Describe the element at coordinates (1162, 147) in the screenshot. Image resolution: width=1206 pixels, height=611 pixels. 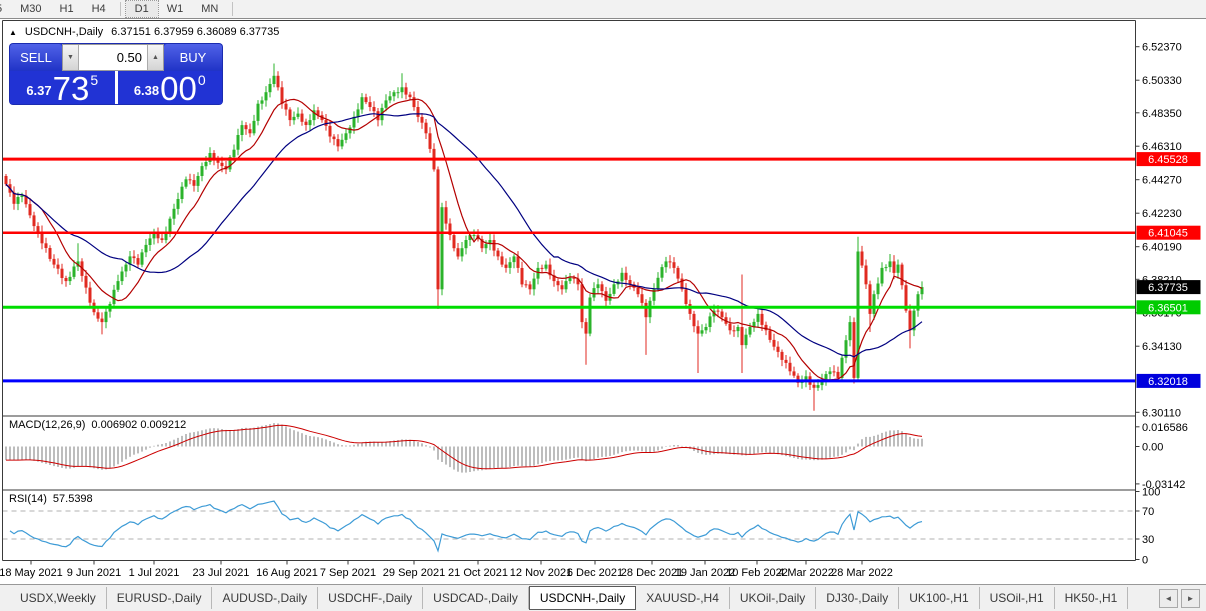
I see `svg-text: 6.46310` at that location.